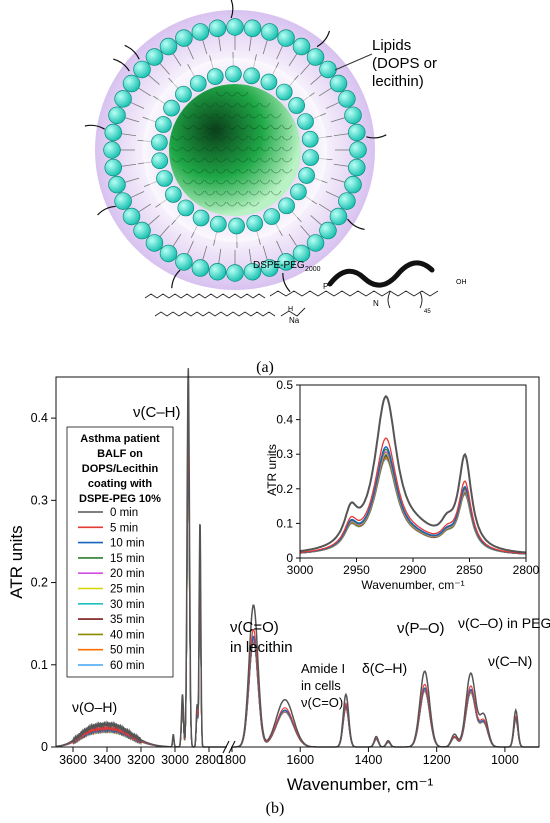 The image size is (550, 823). What do you see at coordinates (526, 570) in the screenshot?
I see `inset-x-tick-label: 2800` at bounding box center [526, 570].